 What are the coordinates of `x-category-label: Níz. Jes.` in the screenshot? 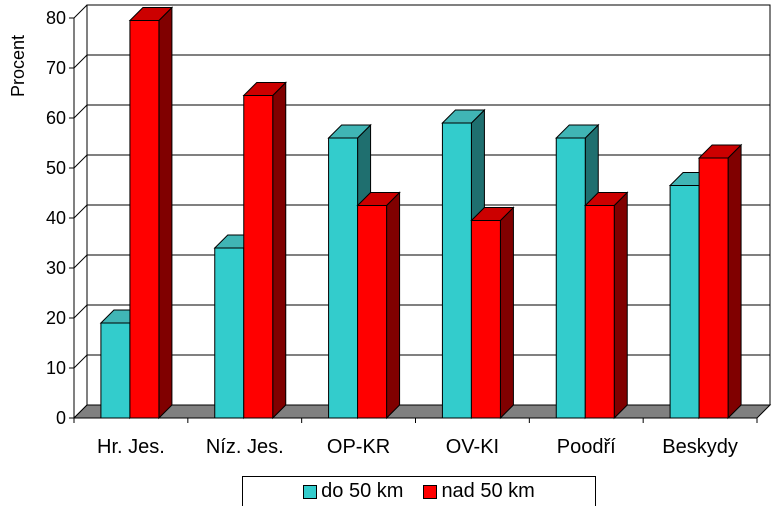 It's located at (245, 447).